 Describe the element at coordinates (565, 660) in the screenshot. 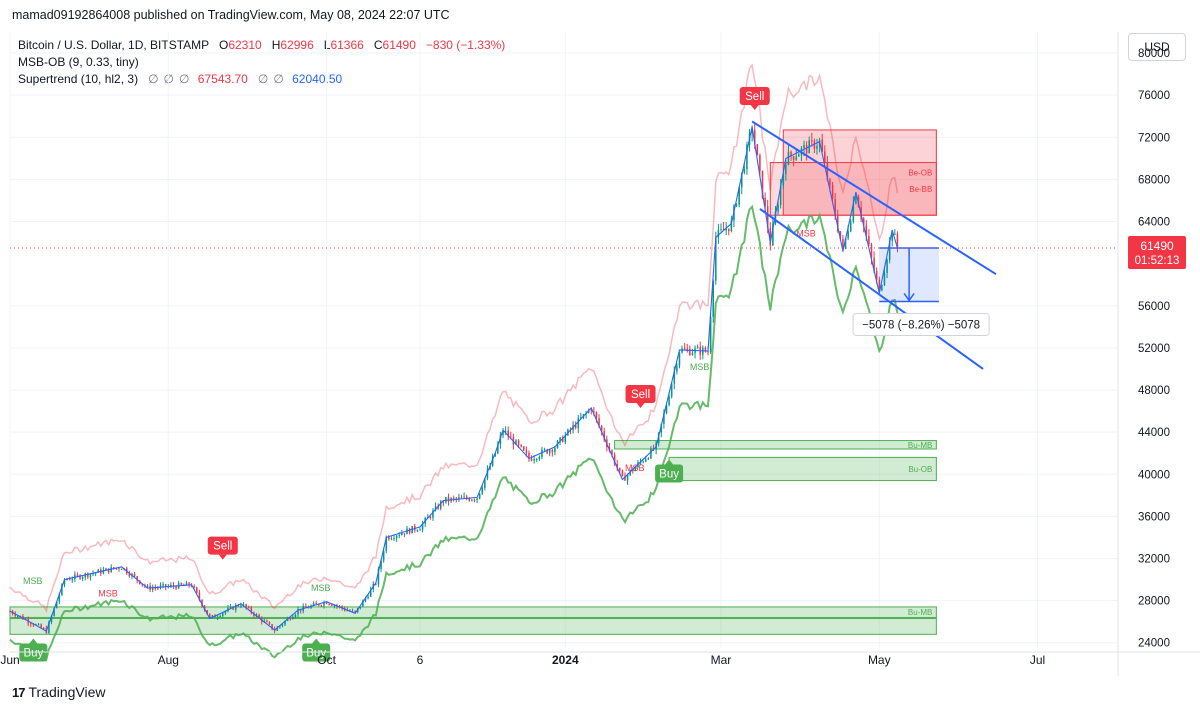

I see `x-tick-label: 2024` at that location.